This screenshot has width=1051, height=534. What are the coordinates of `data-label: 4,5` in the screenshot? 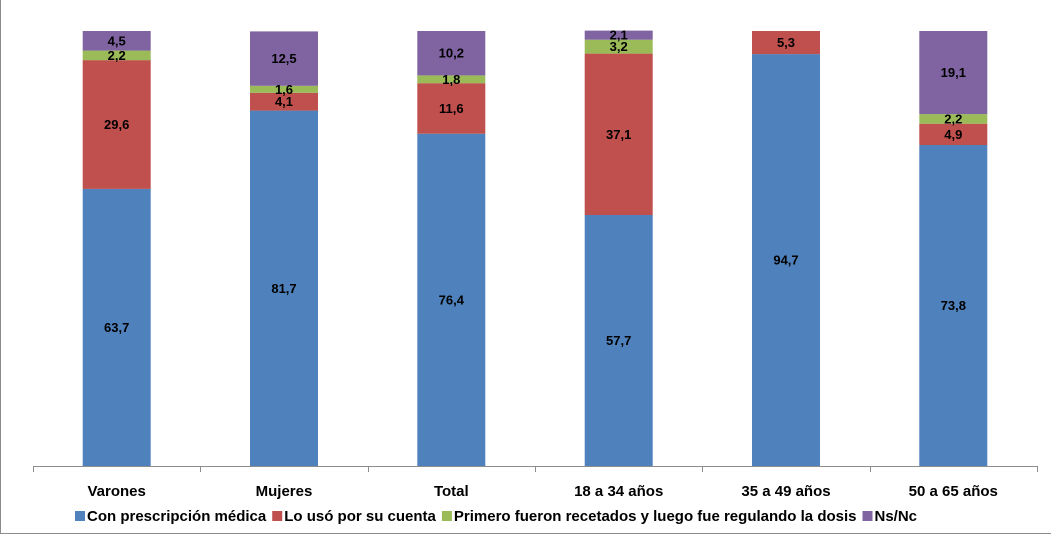 It's located at (117, 40).